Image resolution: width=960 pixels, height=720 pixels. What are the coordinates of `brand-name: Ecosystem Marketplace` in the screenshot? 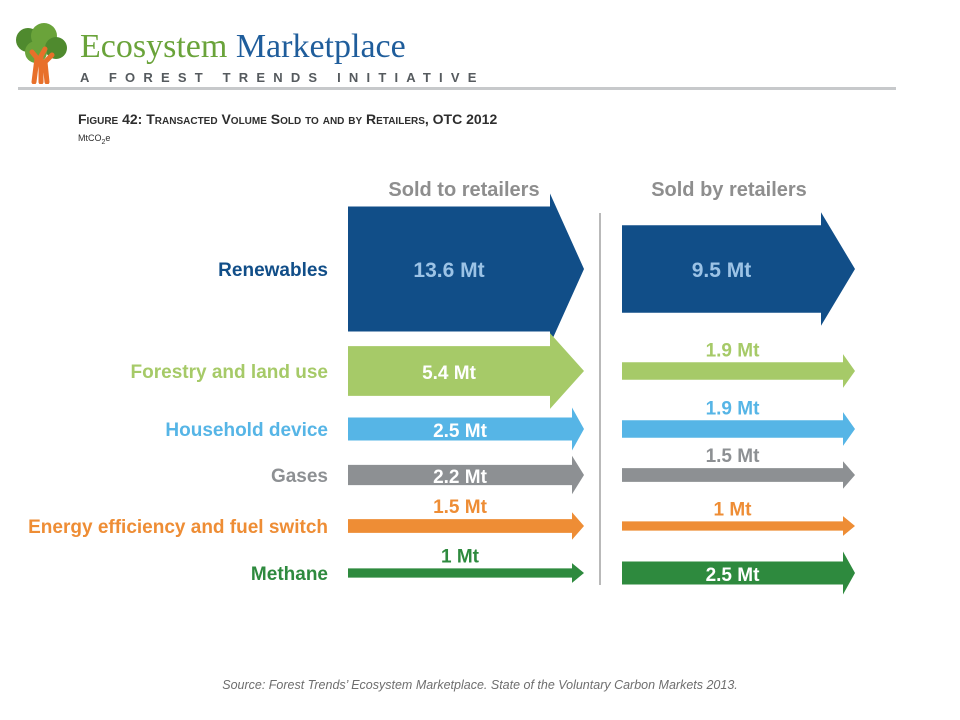 It's located at (243, 47).